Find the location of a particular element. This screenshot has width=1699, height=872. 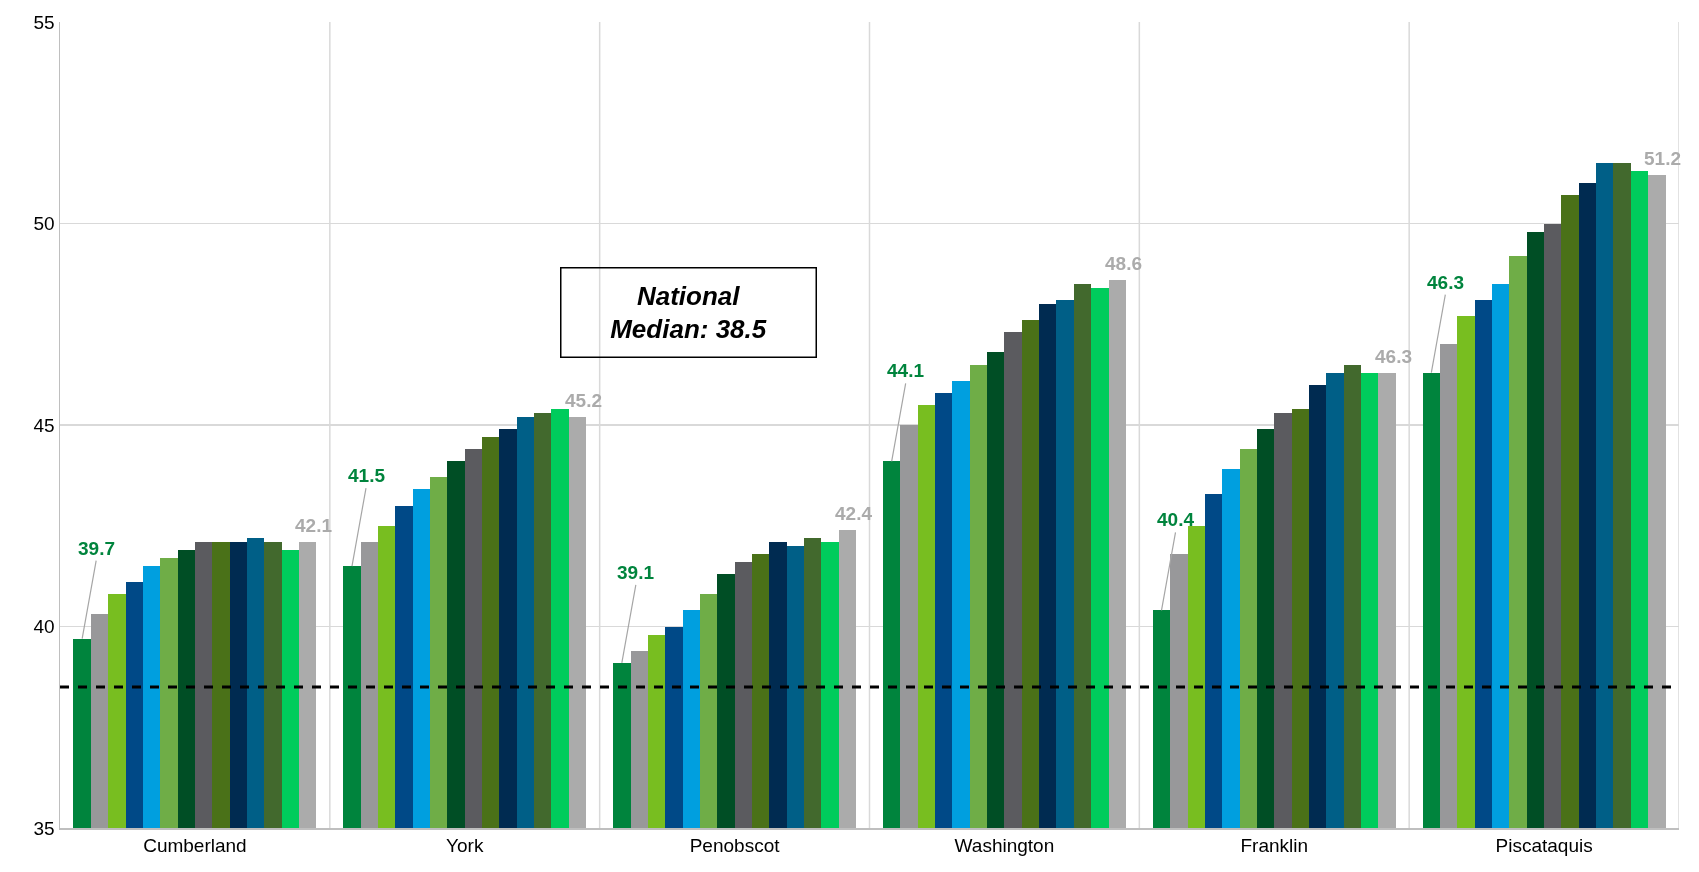

data-label: 48.6 is located at coordinates (1123, 263).